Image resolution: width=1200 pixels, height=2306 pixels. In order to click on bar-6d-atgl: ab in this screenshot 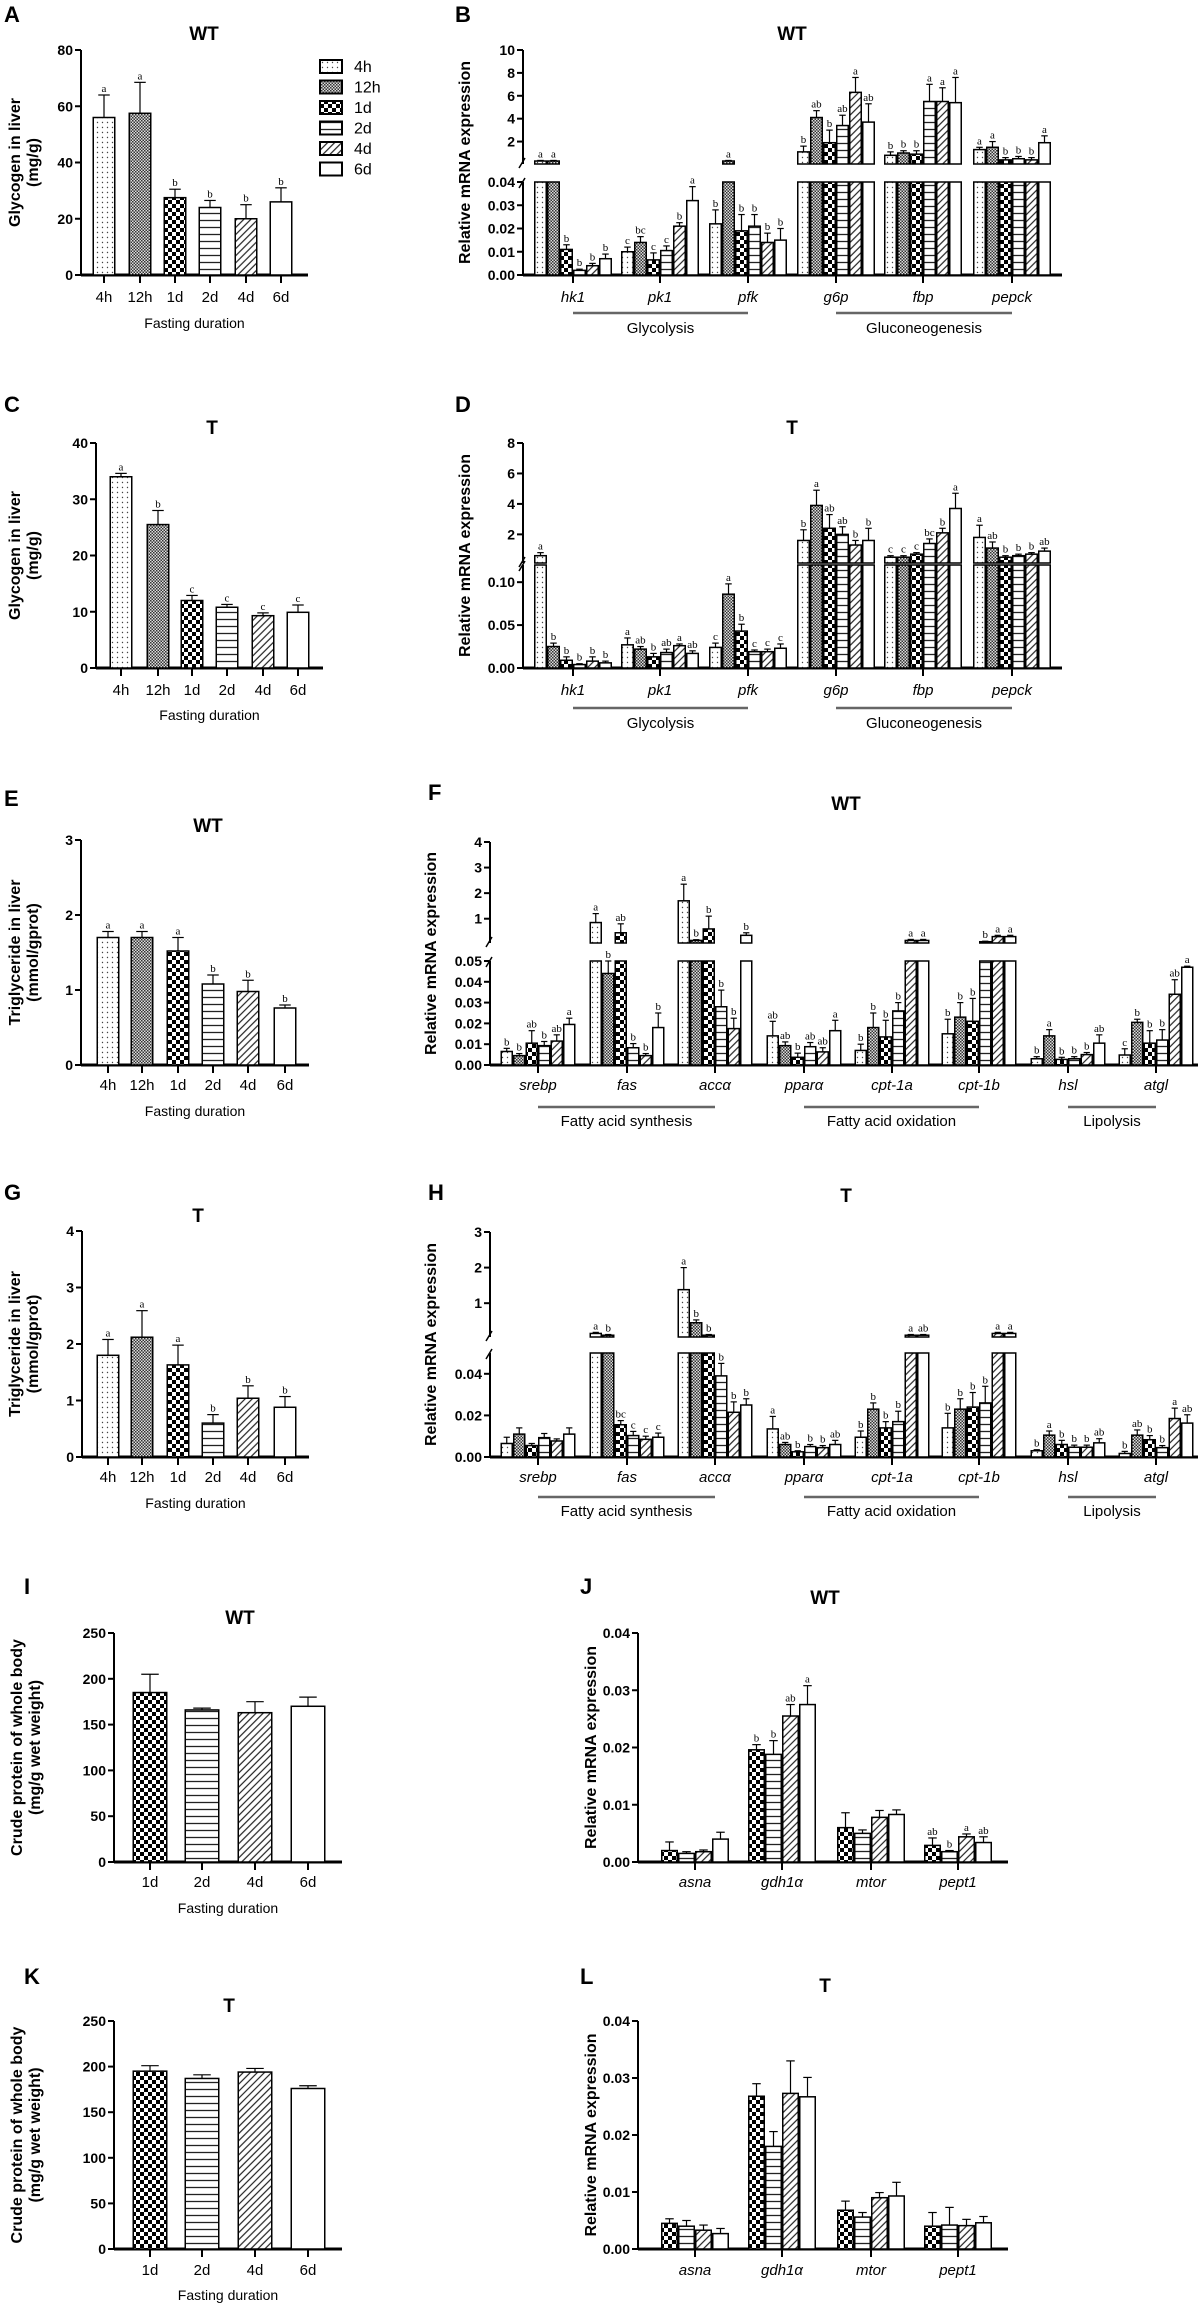, I will do `click(1187, 1430)`.